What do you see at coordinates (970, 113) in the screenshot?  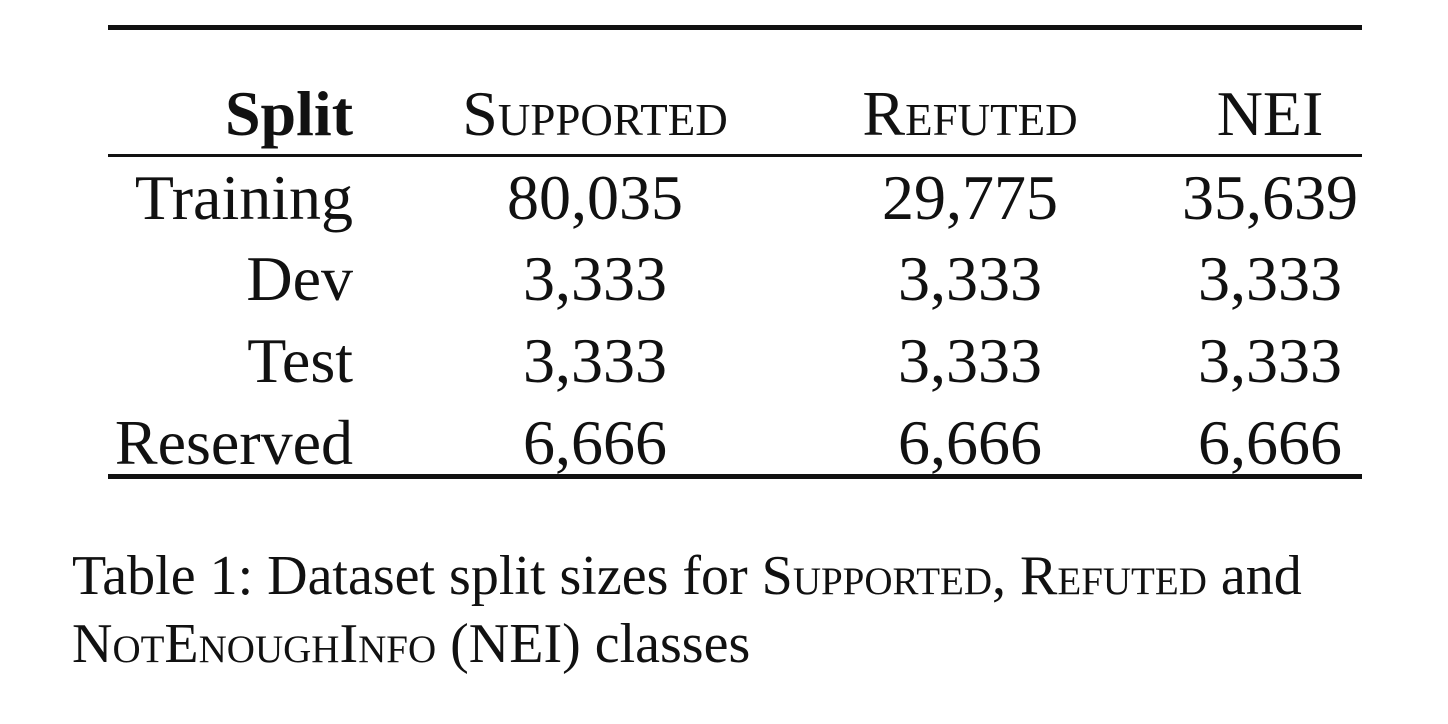 I see `header-refuted: Refuted` at bounding box center [970, 113].